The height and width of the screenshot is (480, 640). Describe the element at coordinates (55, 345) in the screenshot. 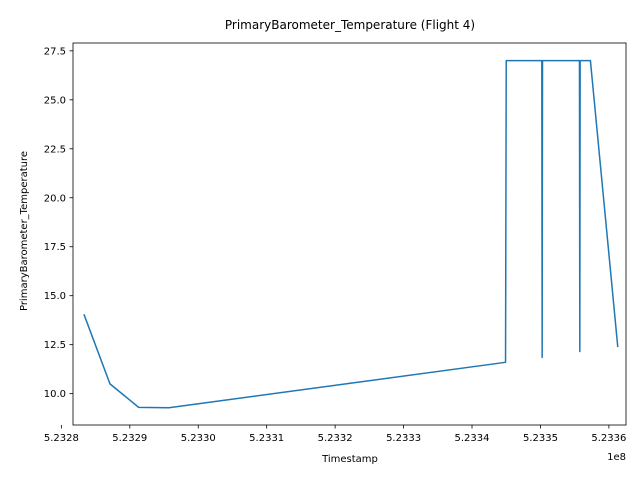

I see `y-tick-label: 12.5` at that location.